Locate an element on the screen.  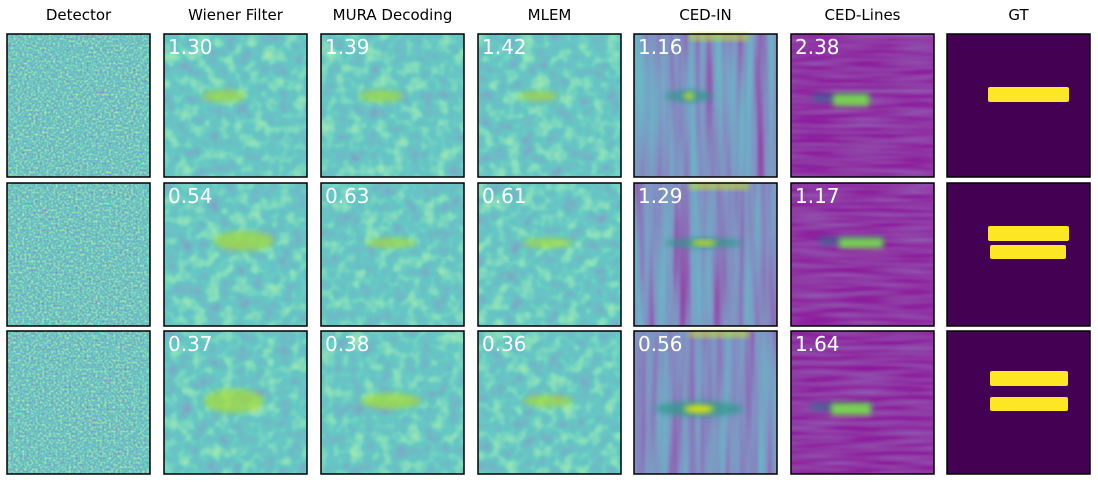
panel: 1.39 is located at coordinates (392, 105).